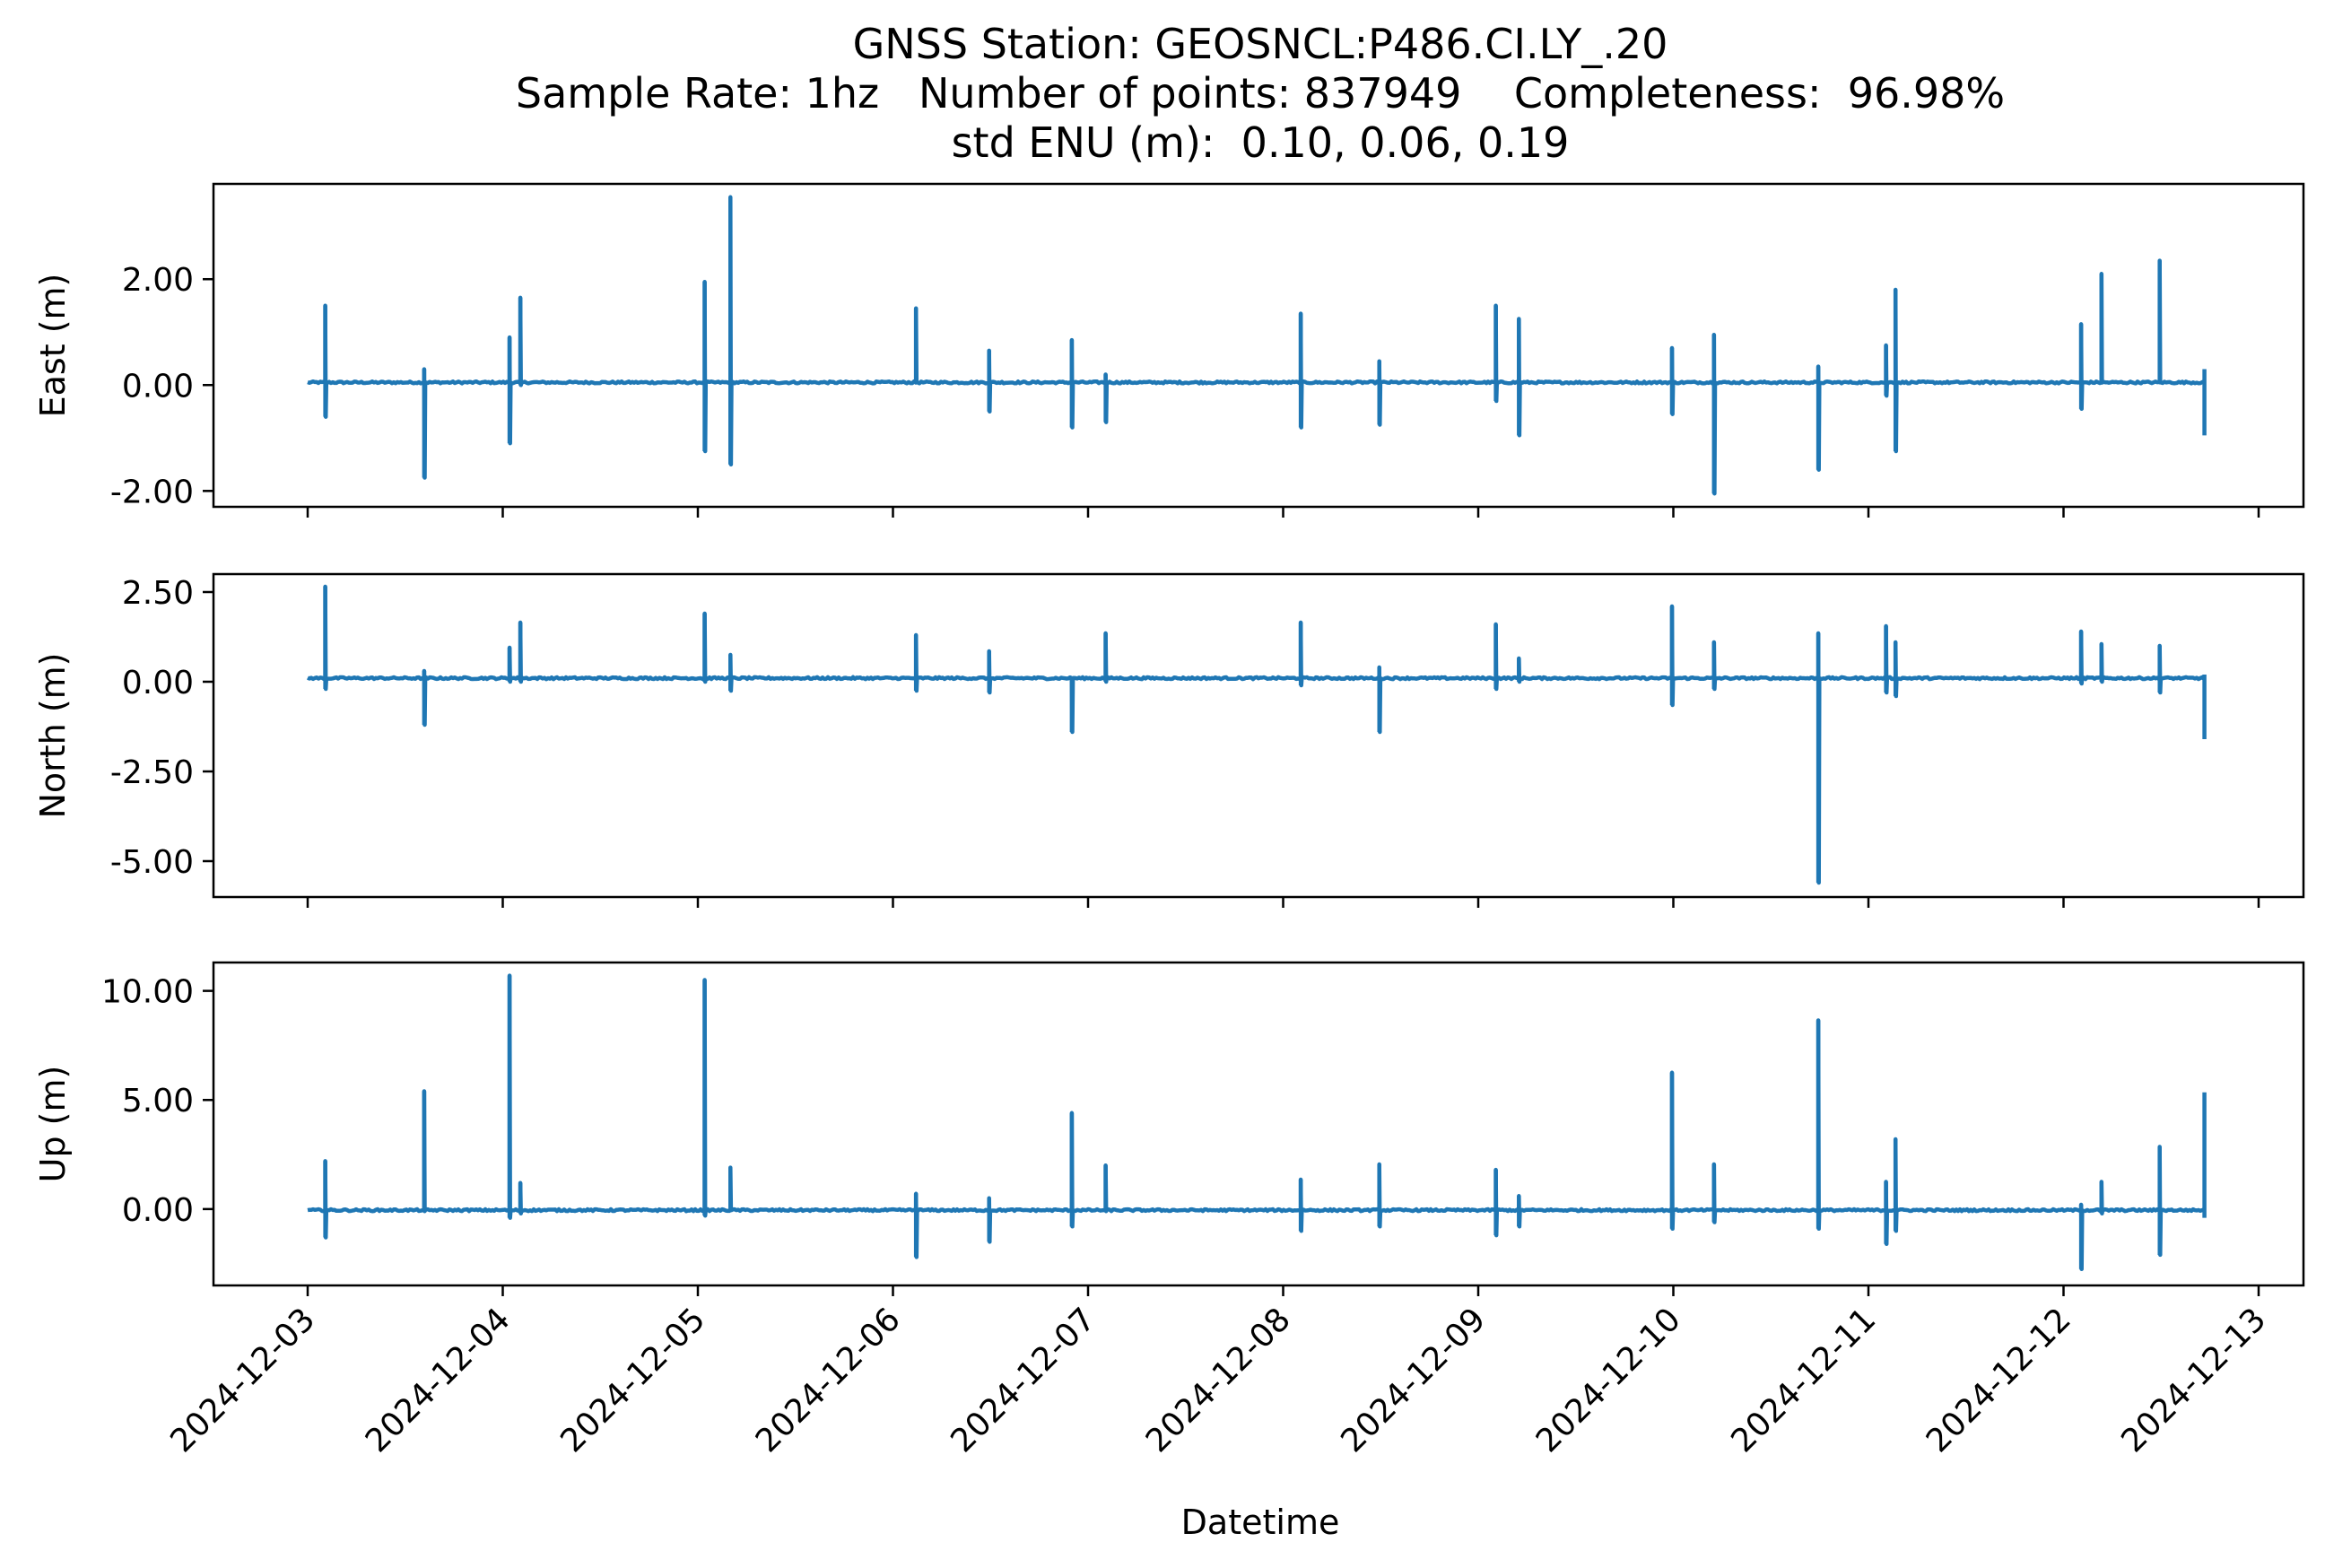 The image size is (2325, 1568). What do you see at coordinates (53, 735) in the screenshot?
I see `y-axis-label-north: North (m)` at bounding box center [53, 735].